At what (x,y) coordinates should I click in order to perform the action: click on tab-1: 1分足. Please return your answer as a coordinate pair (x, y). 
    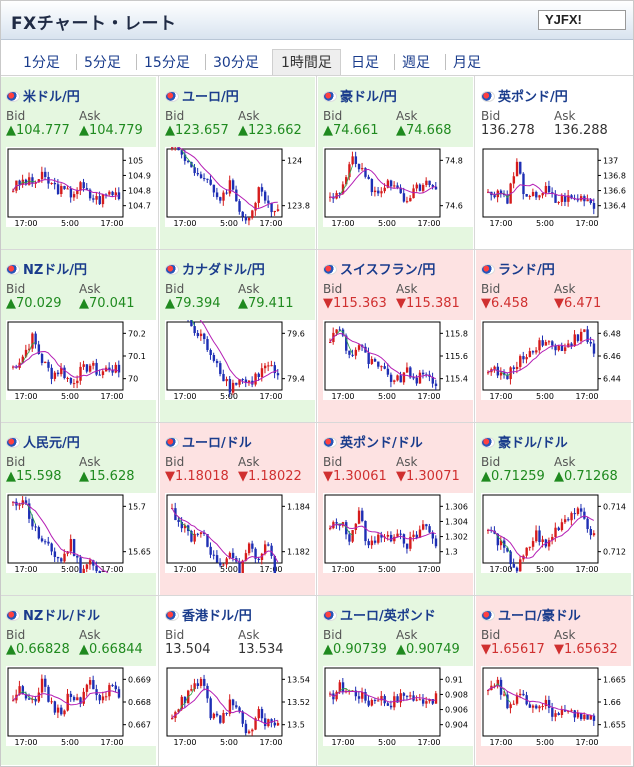
    Looking at the image, I should click on (41, 63).